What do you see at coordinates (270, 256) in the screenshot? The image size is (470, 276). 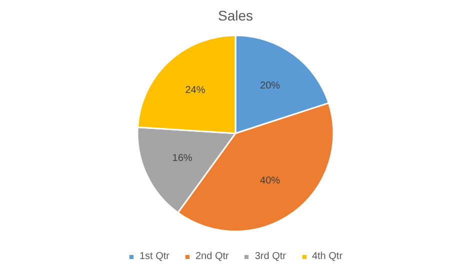 I see `legend-label: 3rd Qtr` at bounding box center [270, 256].